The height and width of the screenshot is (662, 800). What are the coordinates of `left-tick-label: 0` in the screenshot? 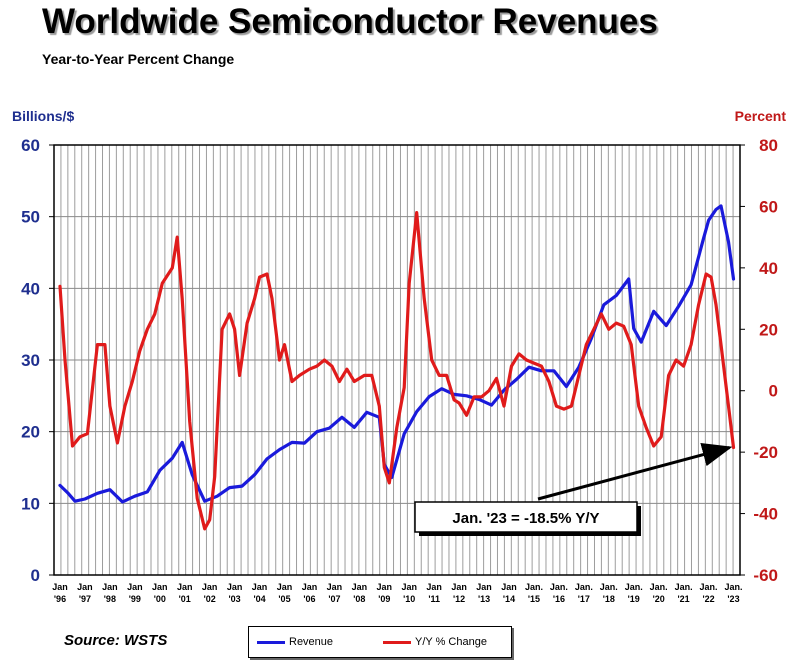 It's located at (35, 575).